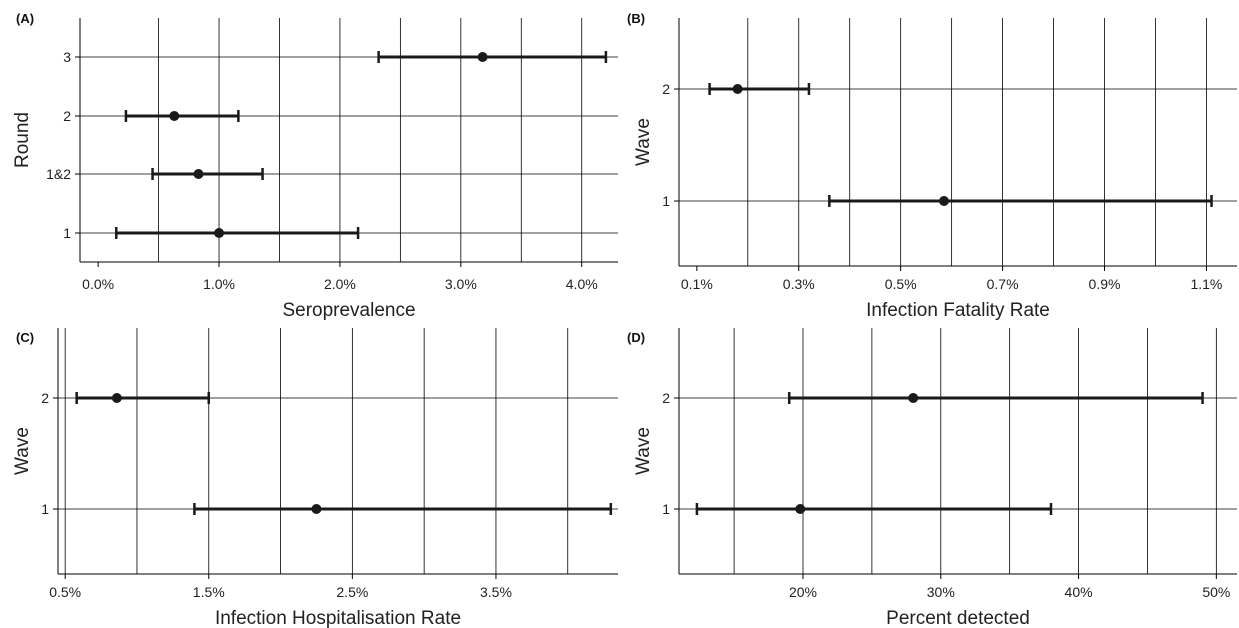  What do you see at coordinates (901, 284) in the screenshot?
I see `panel-b-x-tick-label: 0.5%` at bounding box center [901, 284].